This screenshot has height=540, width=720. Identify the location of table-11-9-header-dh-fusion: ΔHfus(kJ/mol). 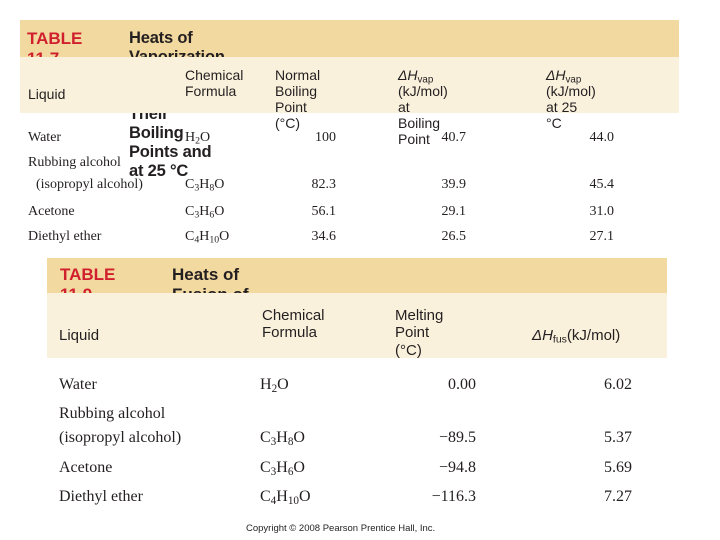
(576, 336).